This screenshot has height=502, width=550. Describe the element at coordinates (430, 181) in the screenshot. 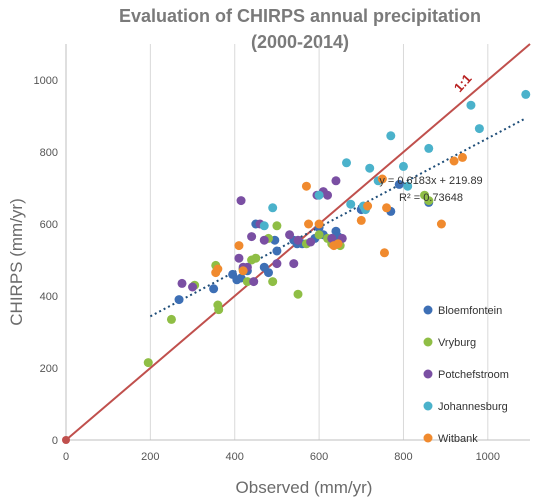

I see `trendline-equation: y = 0.6183x + 219.89` at that location.